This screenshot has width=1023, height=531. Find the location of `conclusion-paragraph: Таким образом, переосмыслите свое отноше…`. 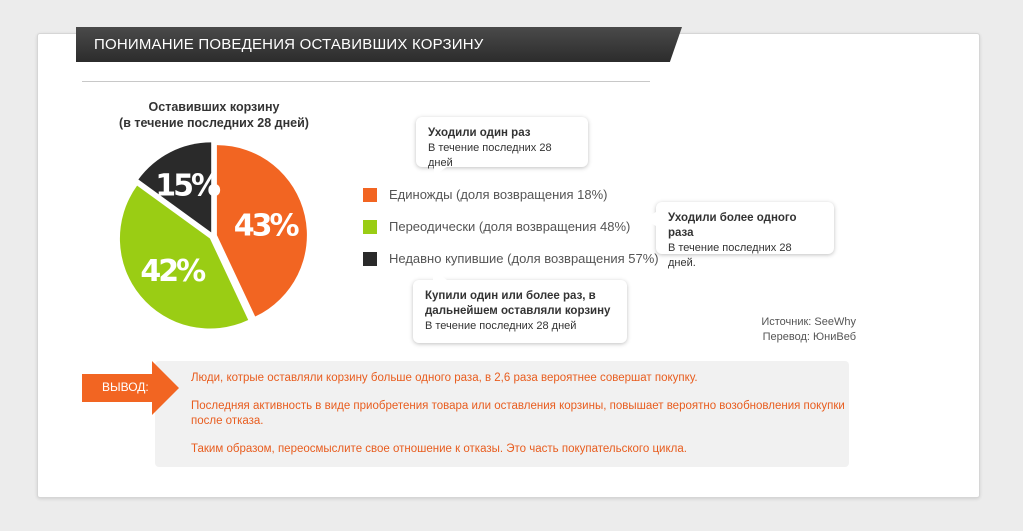

conclusion-paragraph: Таким образом, переосмыслите свое отноше… is located at coordinates (439, 449).